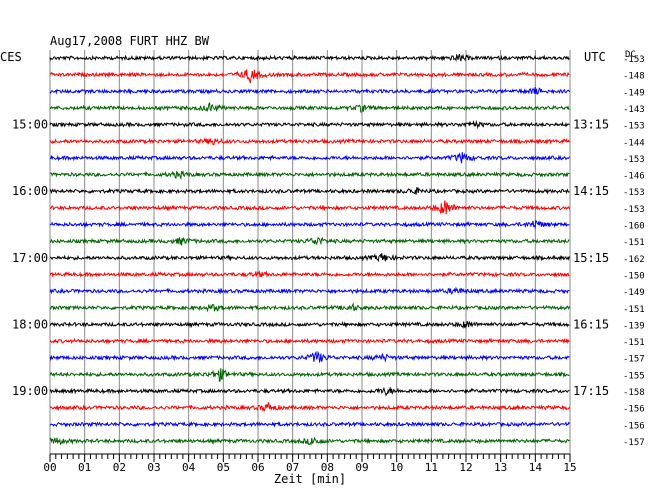 The height and width of the screenshot is (494, 650). I want to click on left-time-label: 17:00, so click(30, 258).